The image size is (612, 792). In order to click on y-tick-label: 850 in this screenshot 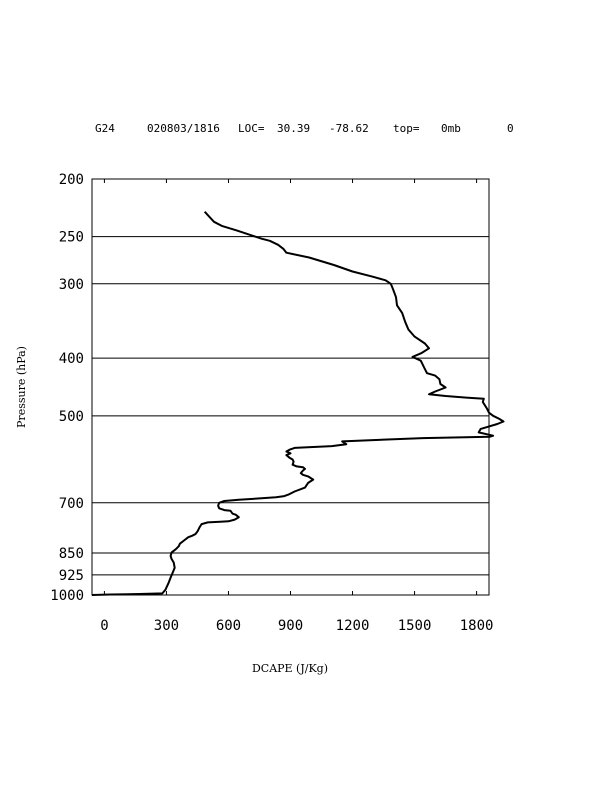, I will do `click(71, 554)`.